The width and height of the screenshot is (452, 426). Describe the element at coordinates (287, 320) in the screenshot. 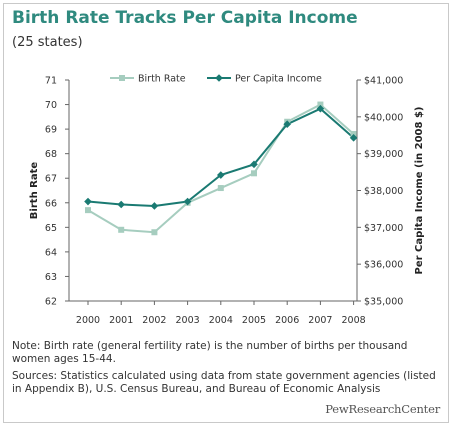

I see `x-tick-label: 2006` at that location.